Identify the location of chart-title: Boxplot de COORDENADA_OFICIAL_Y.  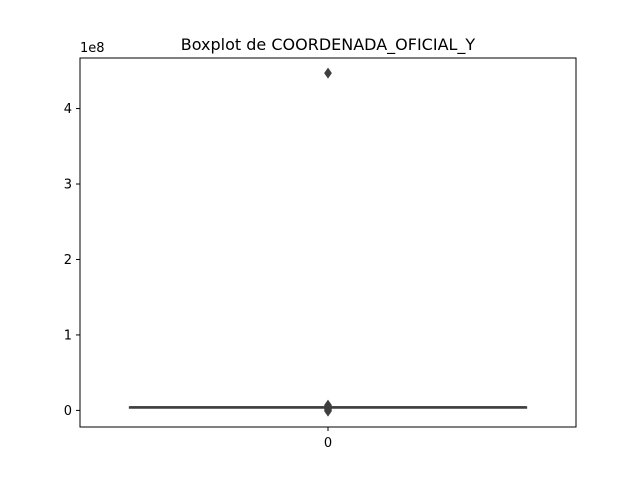
(328, 45).